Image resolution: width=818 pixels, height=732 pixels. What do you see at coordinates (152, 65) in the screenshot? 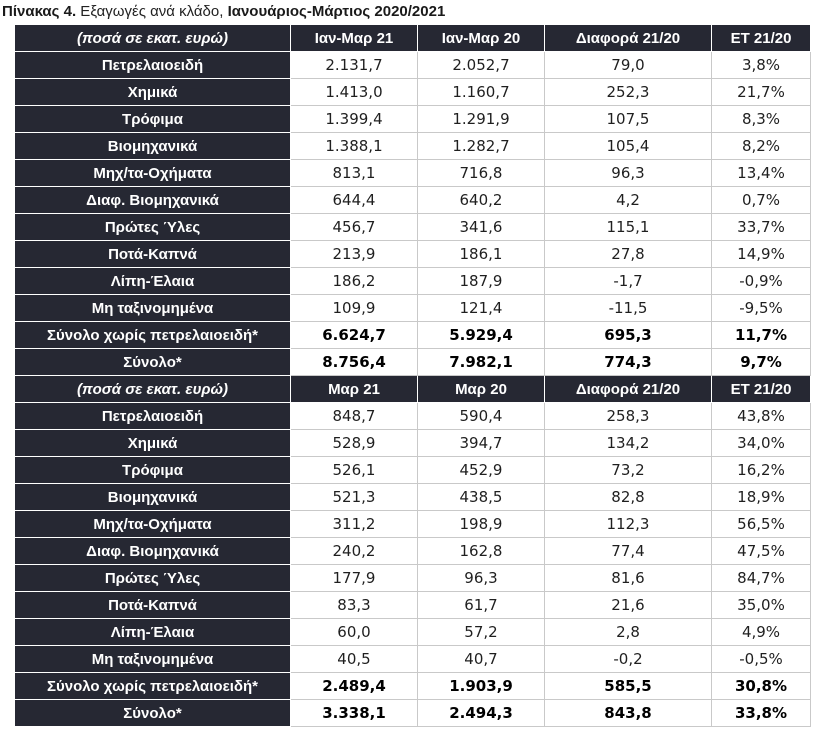
I see `sector-label: Πετρελαιοειδή` at bounding box center [152, 65].